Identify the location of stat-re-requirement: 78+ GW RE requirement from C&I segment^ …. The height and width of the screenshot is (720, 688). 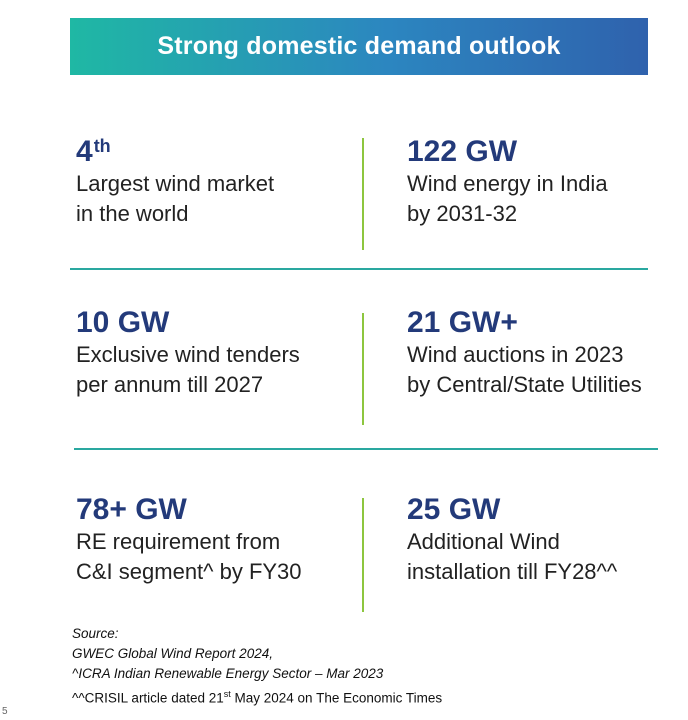
(189, 540).